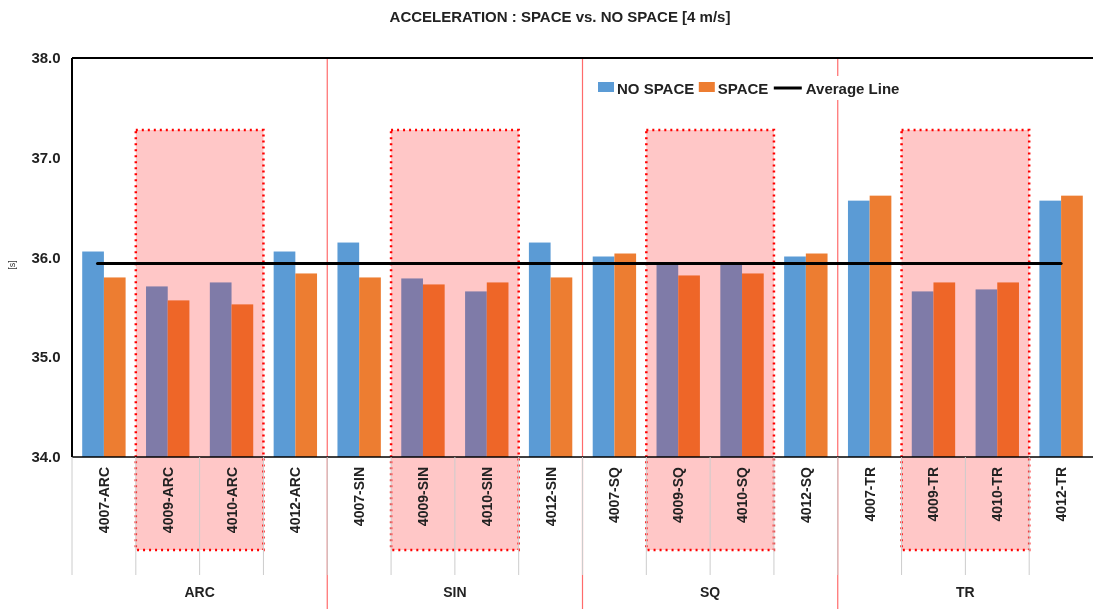  Describe the element at coordinates (852, 88) in the screenshot. I see `legend-label: Average Line` at that location.